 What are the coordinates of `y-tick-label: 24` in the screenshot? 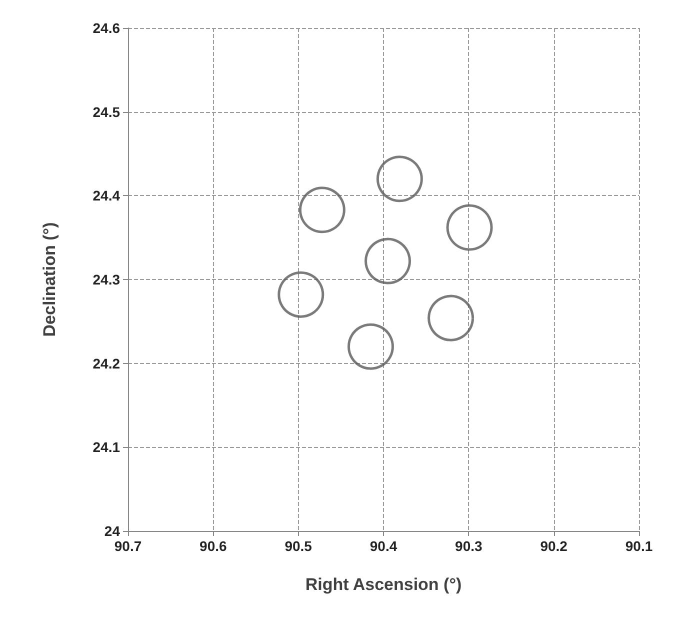 It's located at (112, 531).